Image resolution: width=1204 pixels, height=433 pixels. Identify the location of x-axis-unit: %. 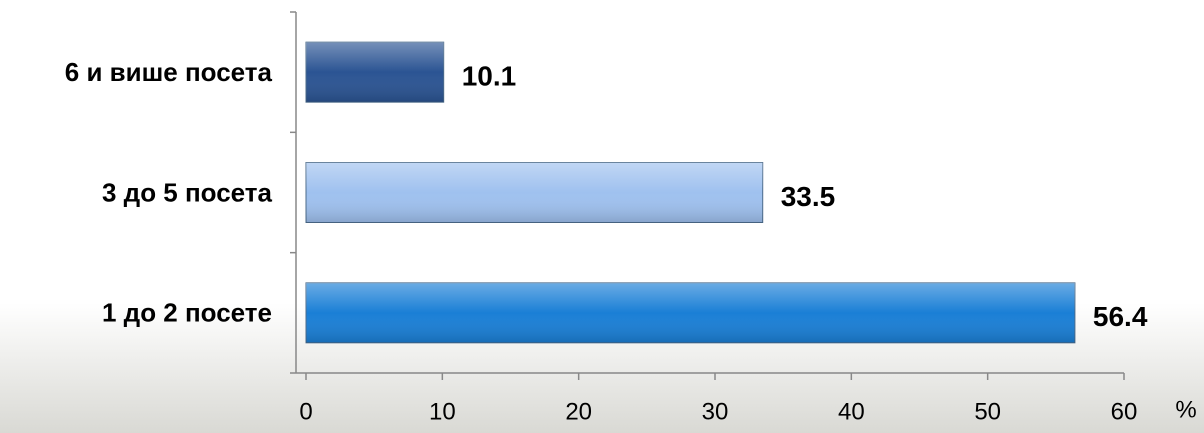
(1185, 409).